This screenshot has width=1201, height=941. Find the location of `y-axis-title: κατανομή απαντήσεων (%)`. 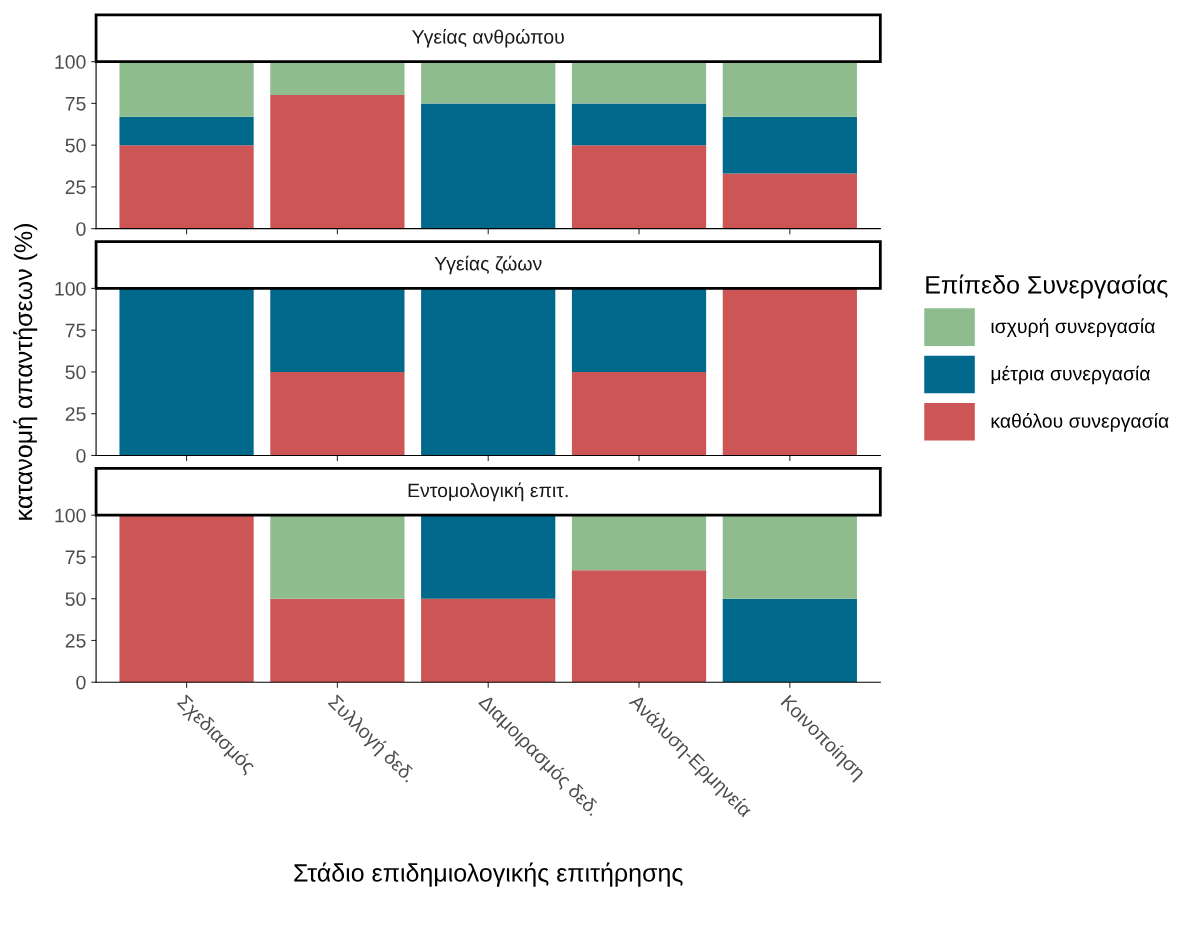

y-axis-title: κατανομή απαντήσεων (%) is located at coordinates (25, 372).